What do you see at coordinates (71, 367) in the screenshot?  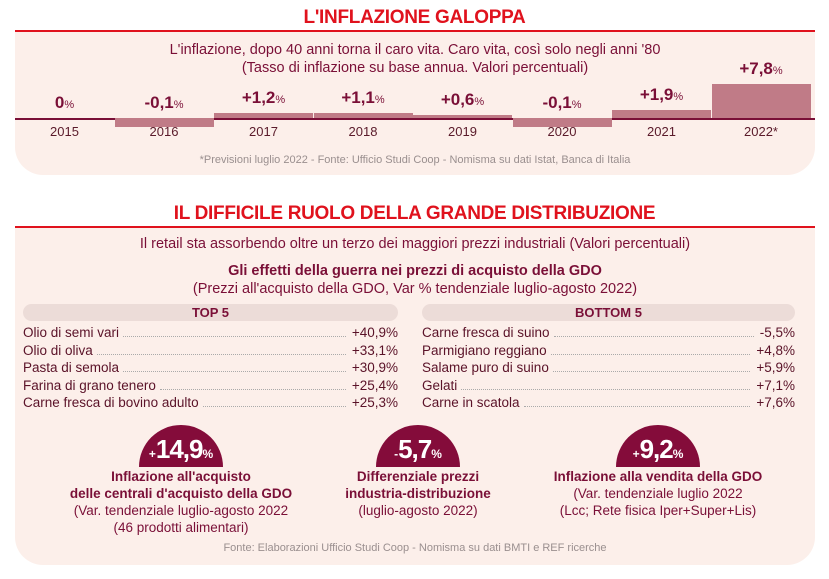 I see `product-name: Pasta di semola` at bounding box center [71, 367].